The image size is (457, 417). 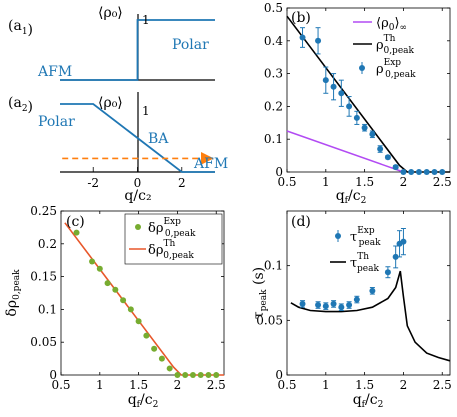 I want to click on b-legend-avg-0: 0, so click(x=392, y=28).